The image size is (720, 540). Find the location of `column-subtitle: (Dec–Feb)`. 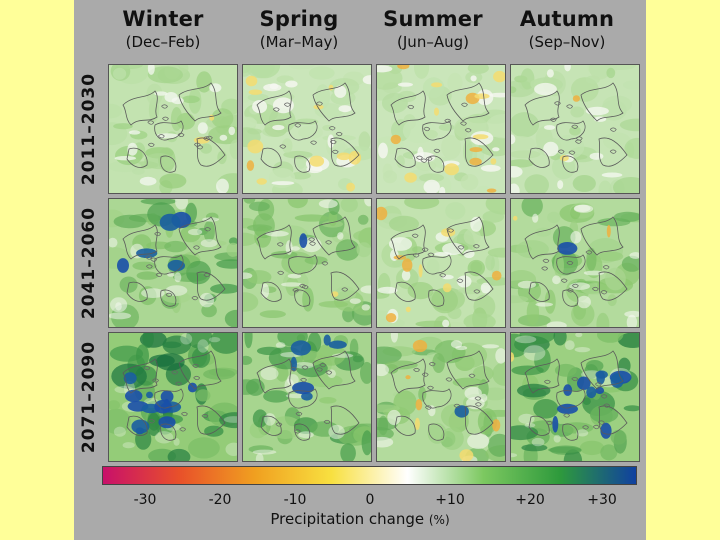

column-subtitle: (Dec–Feb) is located at coordinates (163, 42).